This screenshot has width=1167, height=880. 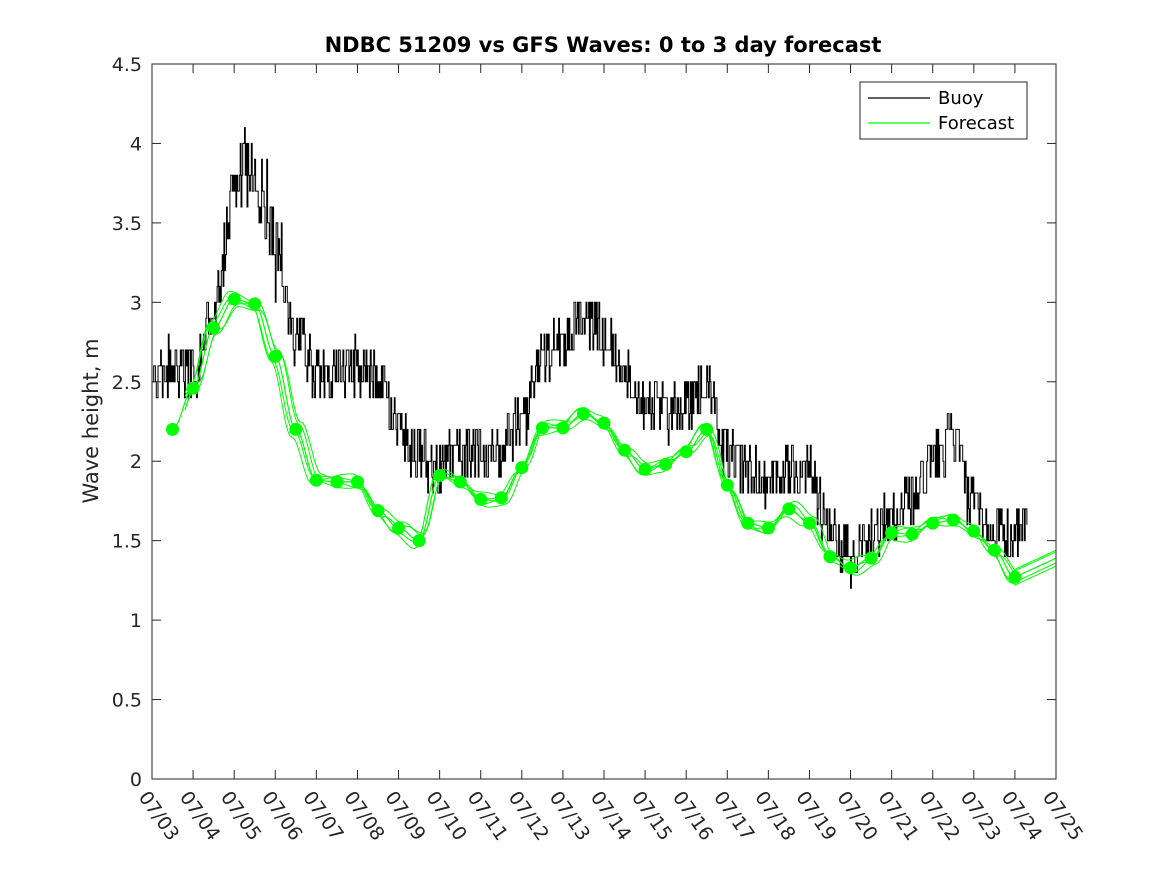 What do you see at coordinates (127, 383) in the screenshot?
I see `y-tick-label: 2.5` at bounding box center [127, 383].